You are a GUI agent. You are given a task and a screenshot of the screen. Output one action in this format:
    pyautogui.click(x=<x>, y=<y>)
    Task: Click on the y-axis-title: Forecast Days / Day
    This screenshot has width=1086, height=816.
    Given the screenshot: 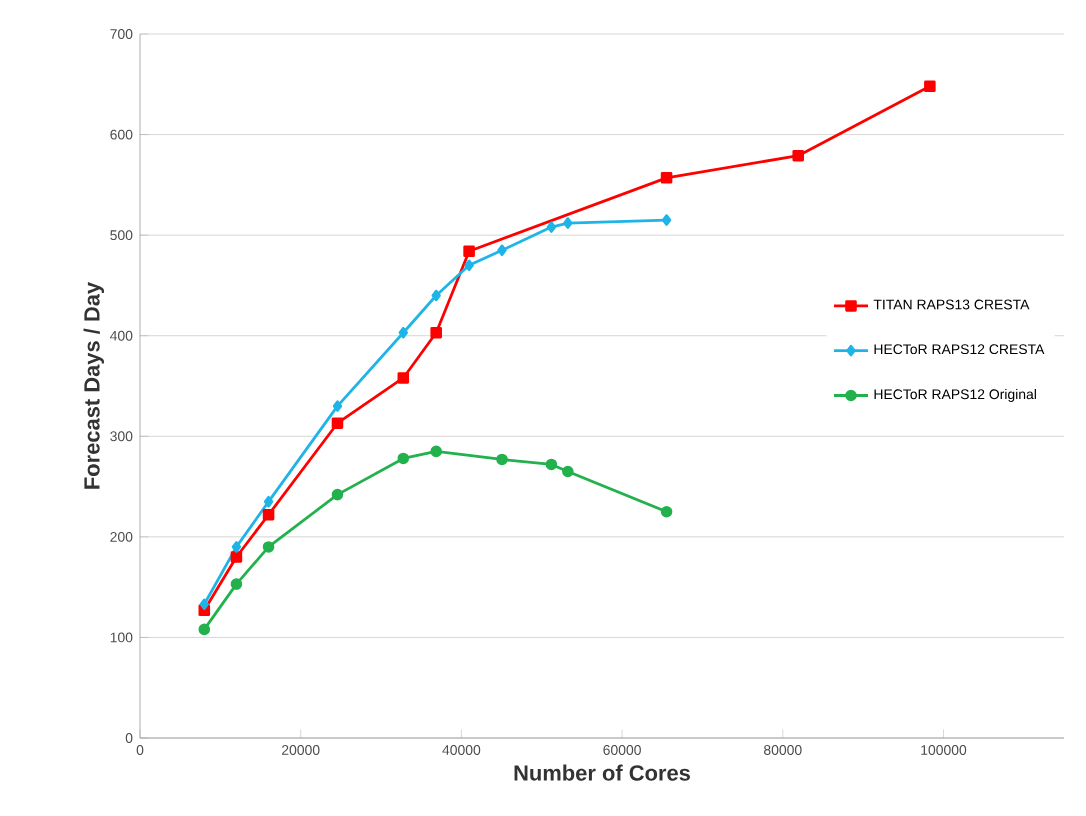 What is the action you would take?
    pyautogui.click(x=93, y=385)
    